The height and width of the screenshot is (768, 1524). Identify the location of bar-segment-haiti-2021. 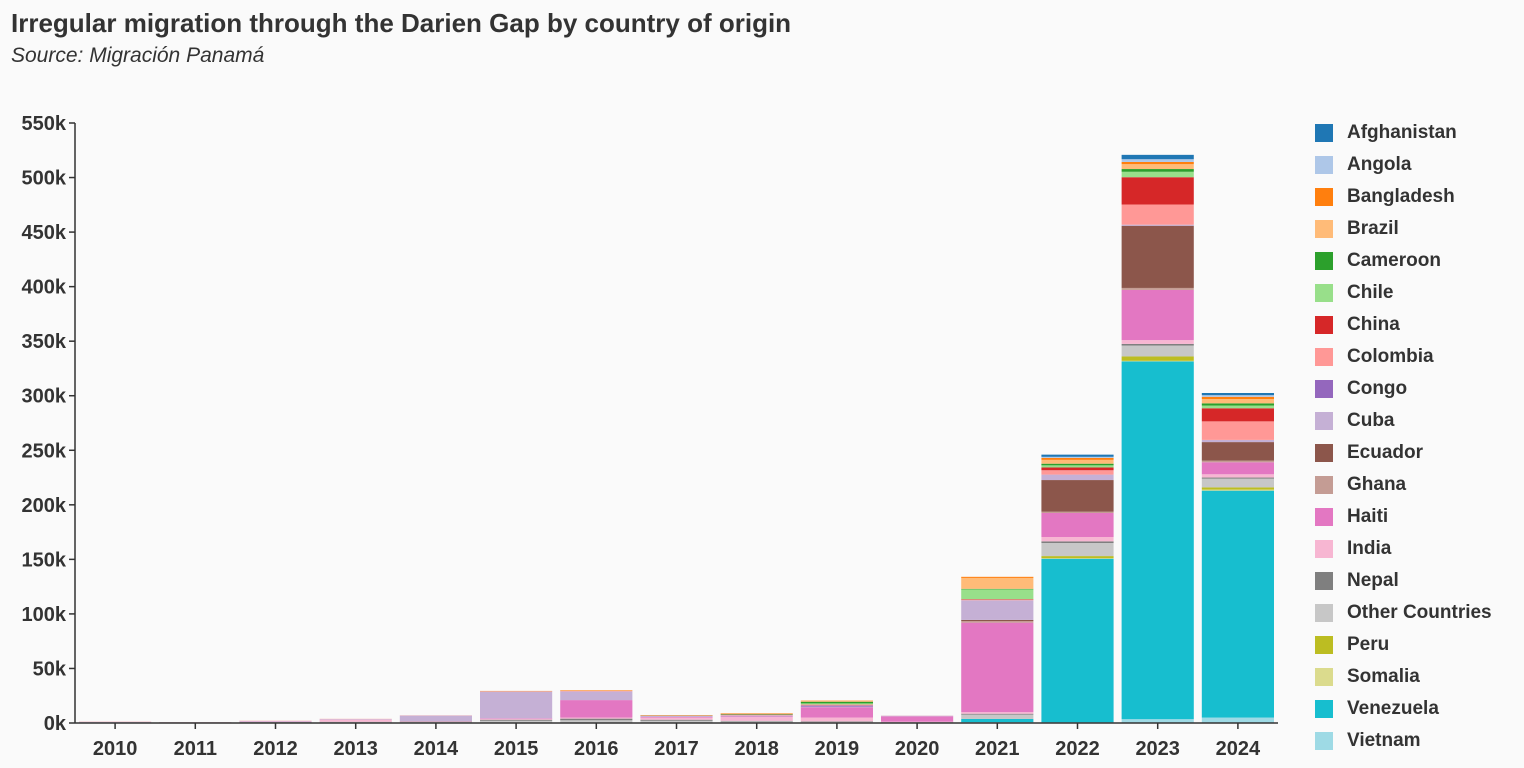
(997, 667).